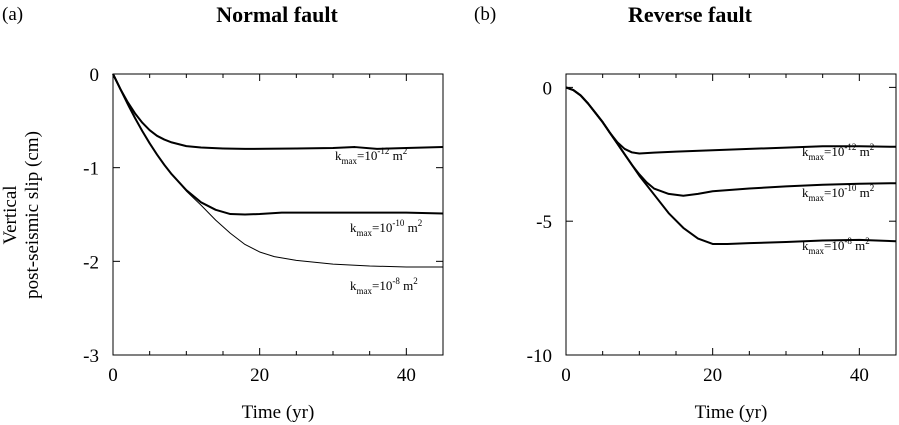  Describe the element at coordinates (277, 14) in the screenshot. I see `chart-title-normal: Normal fault` at that location.